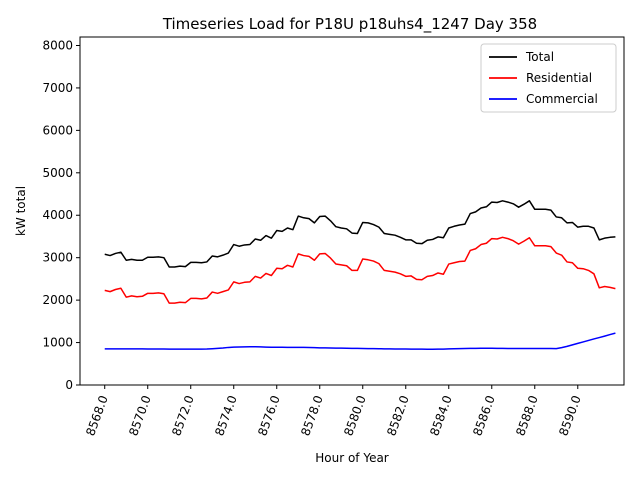 This screenshot has width=640, height=480. I want to click on y-tick-label: 6000, so click(57, 130).